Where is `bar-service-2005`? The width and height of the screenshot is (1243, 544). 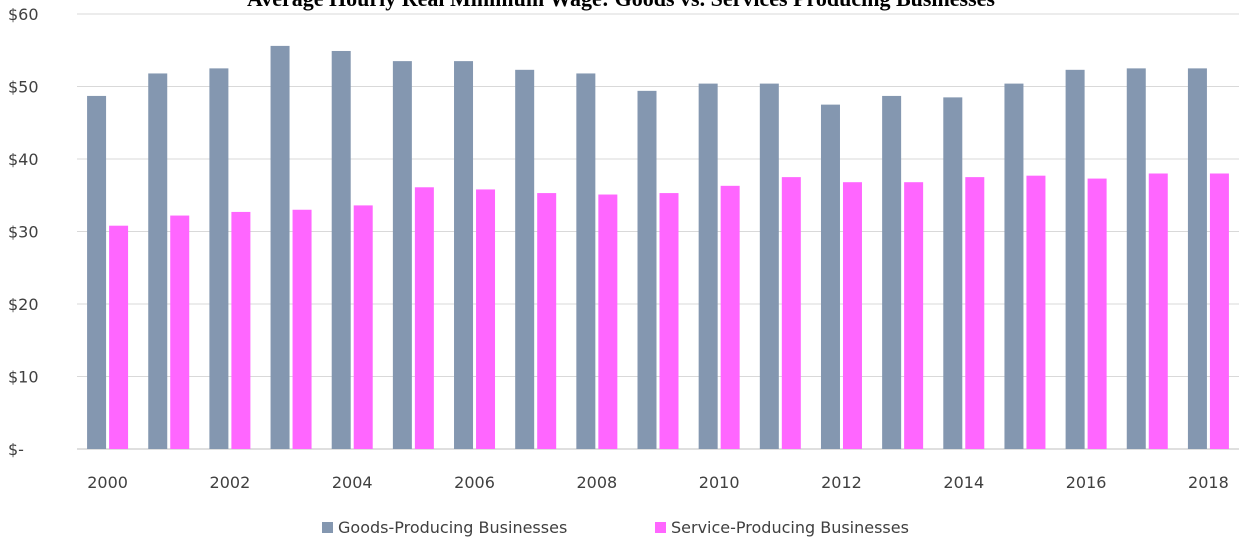
bar-service-2005 is located at coordinates (424, 318).